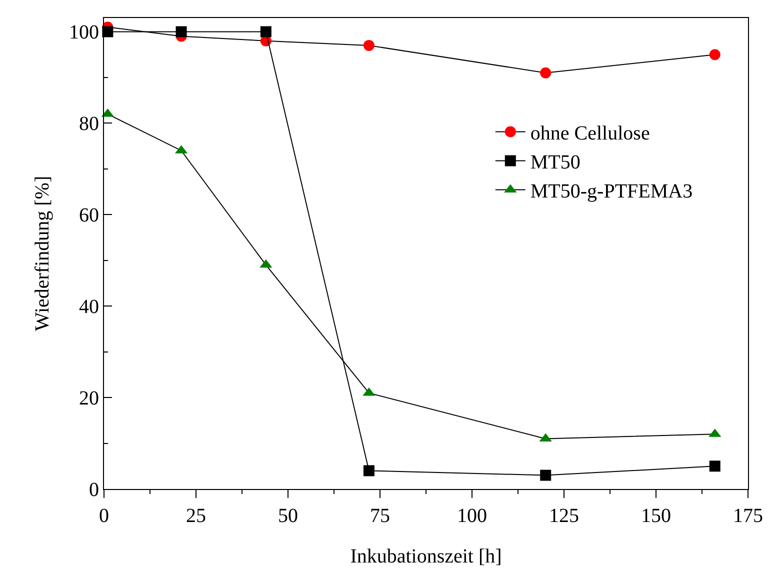 This screenshot has width=775, height=575. What do you see at coordinates (89, 307) in the screenshot?
I see `y-tick-label: 40` at bounding box center [89, 307].